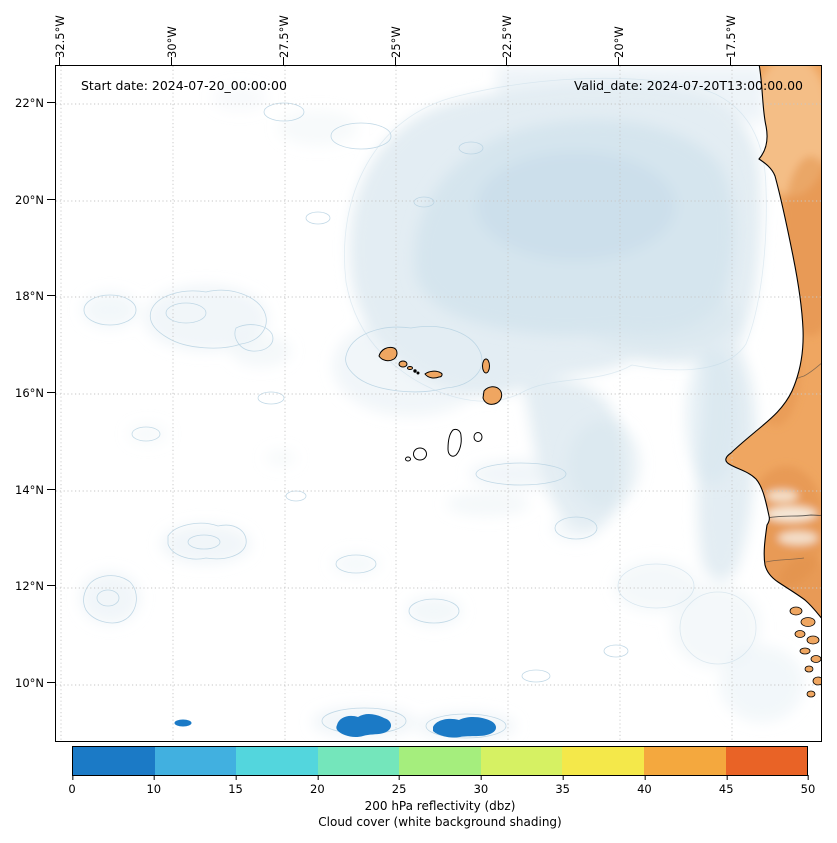  I want to click on island-brava, so click(408, 459).